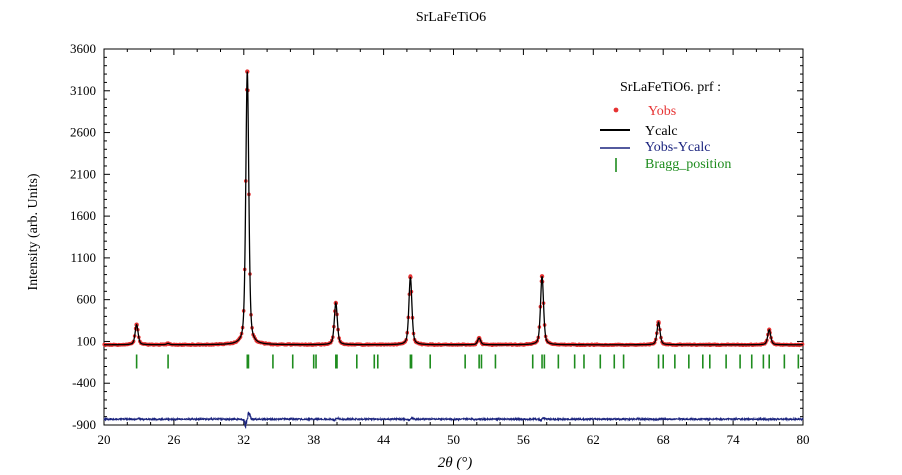  Describe the element at coordinates (83, 48) in the screenshot. I see `y-tick-label: 3600` at that location.